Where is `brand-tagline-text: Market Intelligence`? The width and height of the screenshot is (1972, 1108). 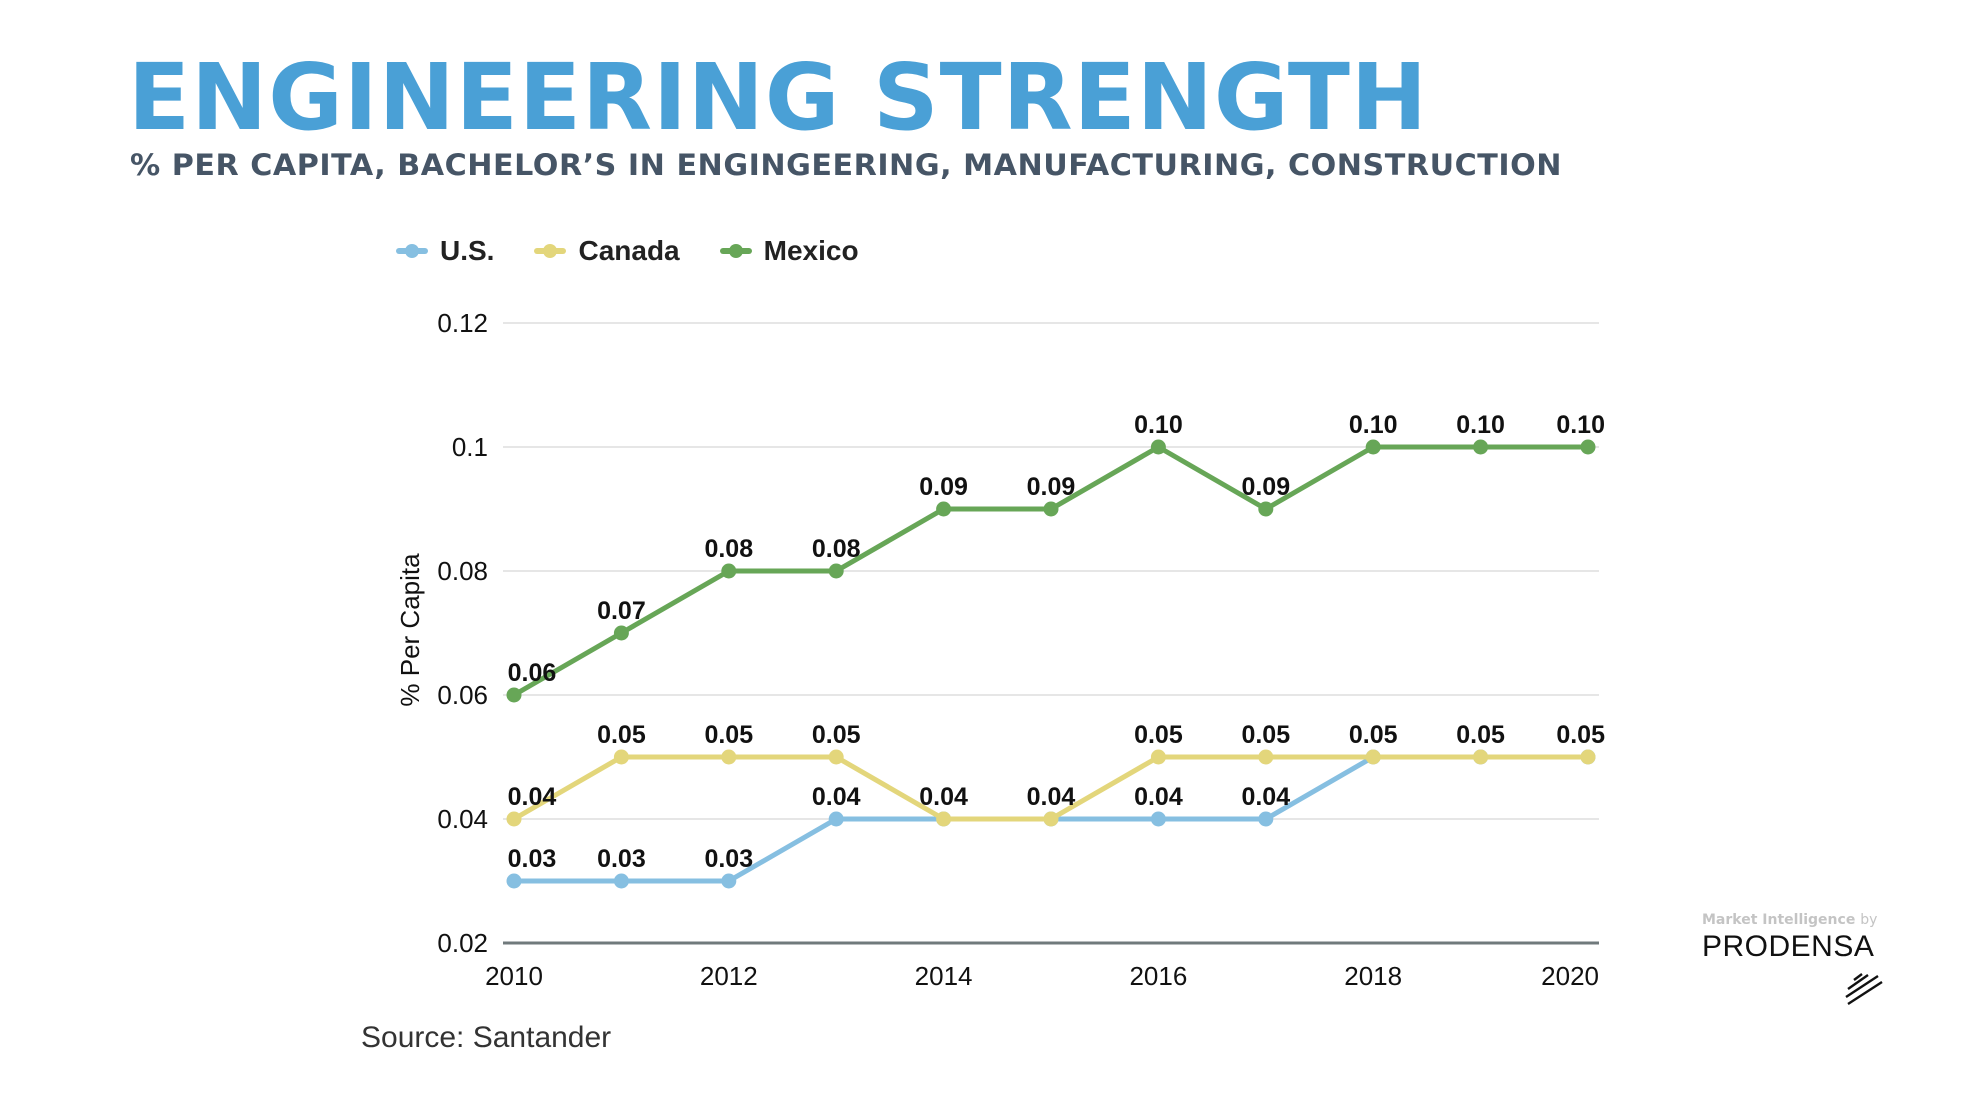
brand-tagline-text: Market Intelligence is located at coordinates (1779, 920).